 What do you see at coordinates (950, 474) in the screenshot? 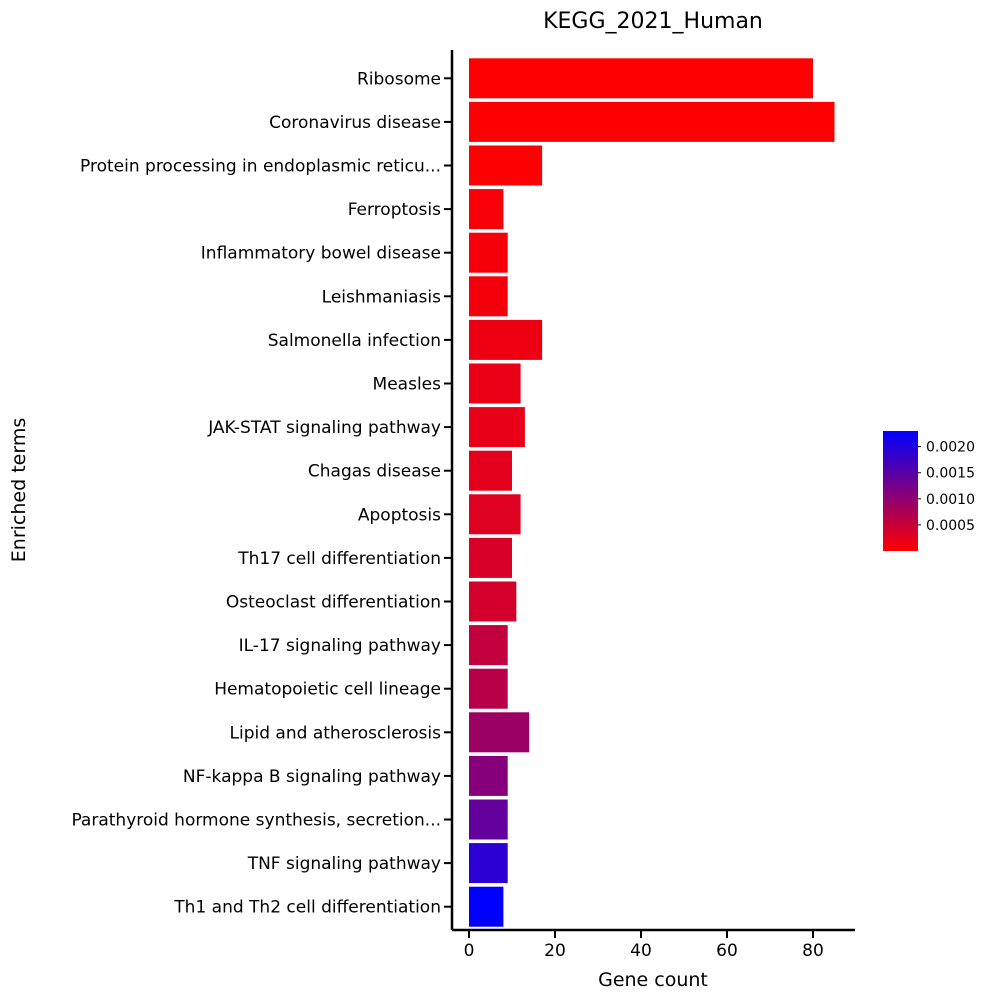
I see `colorbar-tick-label: 0.0015` at bounding box center [950, 474].